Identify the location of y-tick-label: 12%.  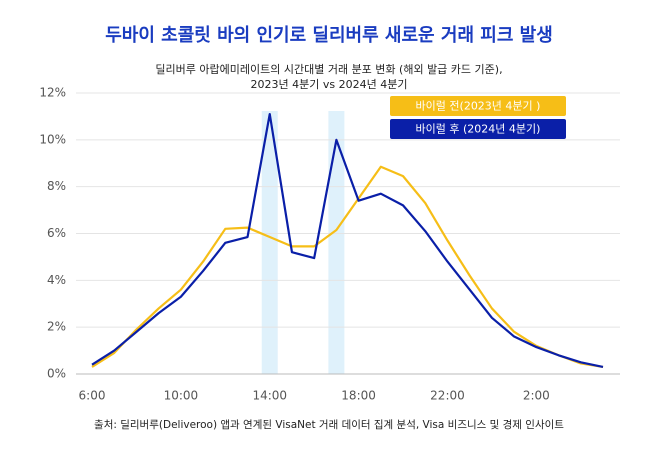
(52, 93).